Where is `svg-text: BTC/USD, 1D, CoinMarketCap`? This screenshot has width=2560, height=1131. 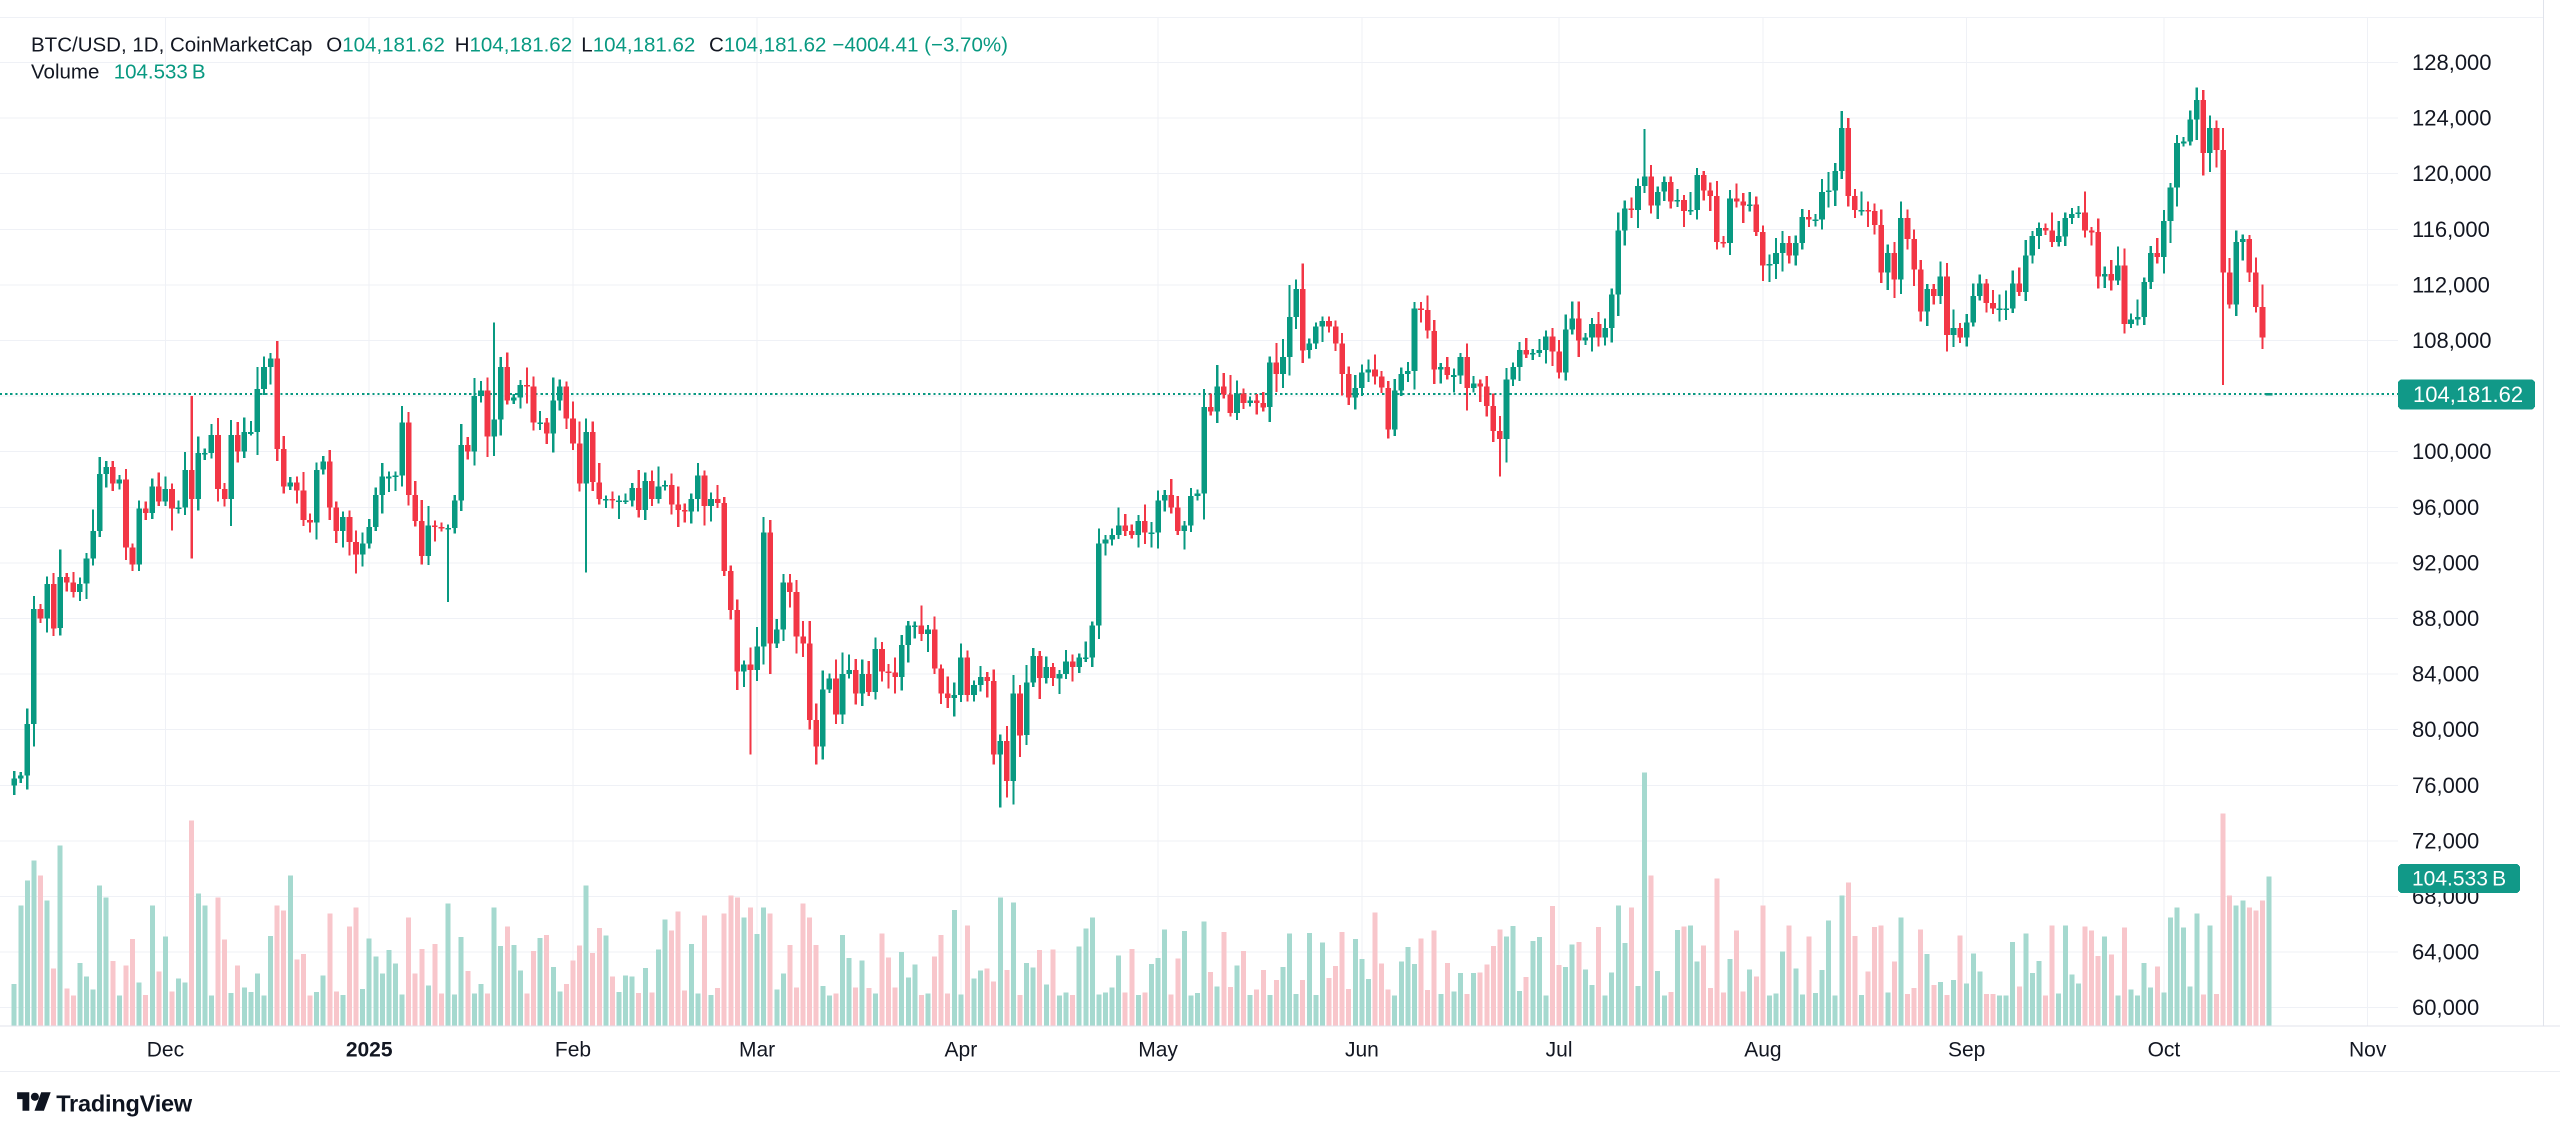 svg-text: BTC/USD, 1D, CoinMarketCap is located at coordinates (171, 45).